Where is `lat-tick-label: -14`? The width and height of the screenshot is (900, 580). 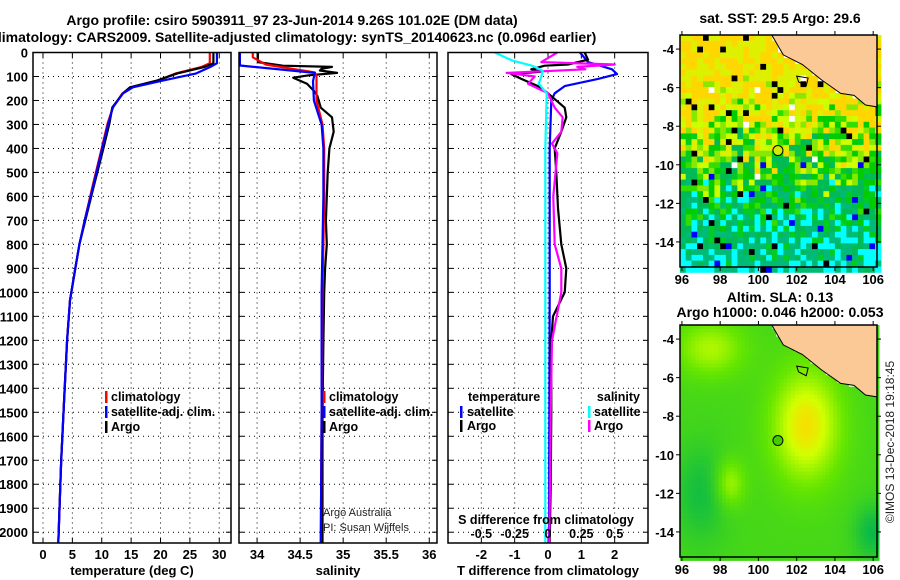
lat-tick-label: -14 is located at coordinates (665, 532).